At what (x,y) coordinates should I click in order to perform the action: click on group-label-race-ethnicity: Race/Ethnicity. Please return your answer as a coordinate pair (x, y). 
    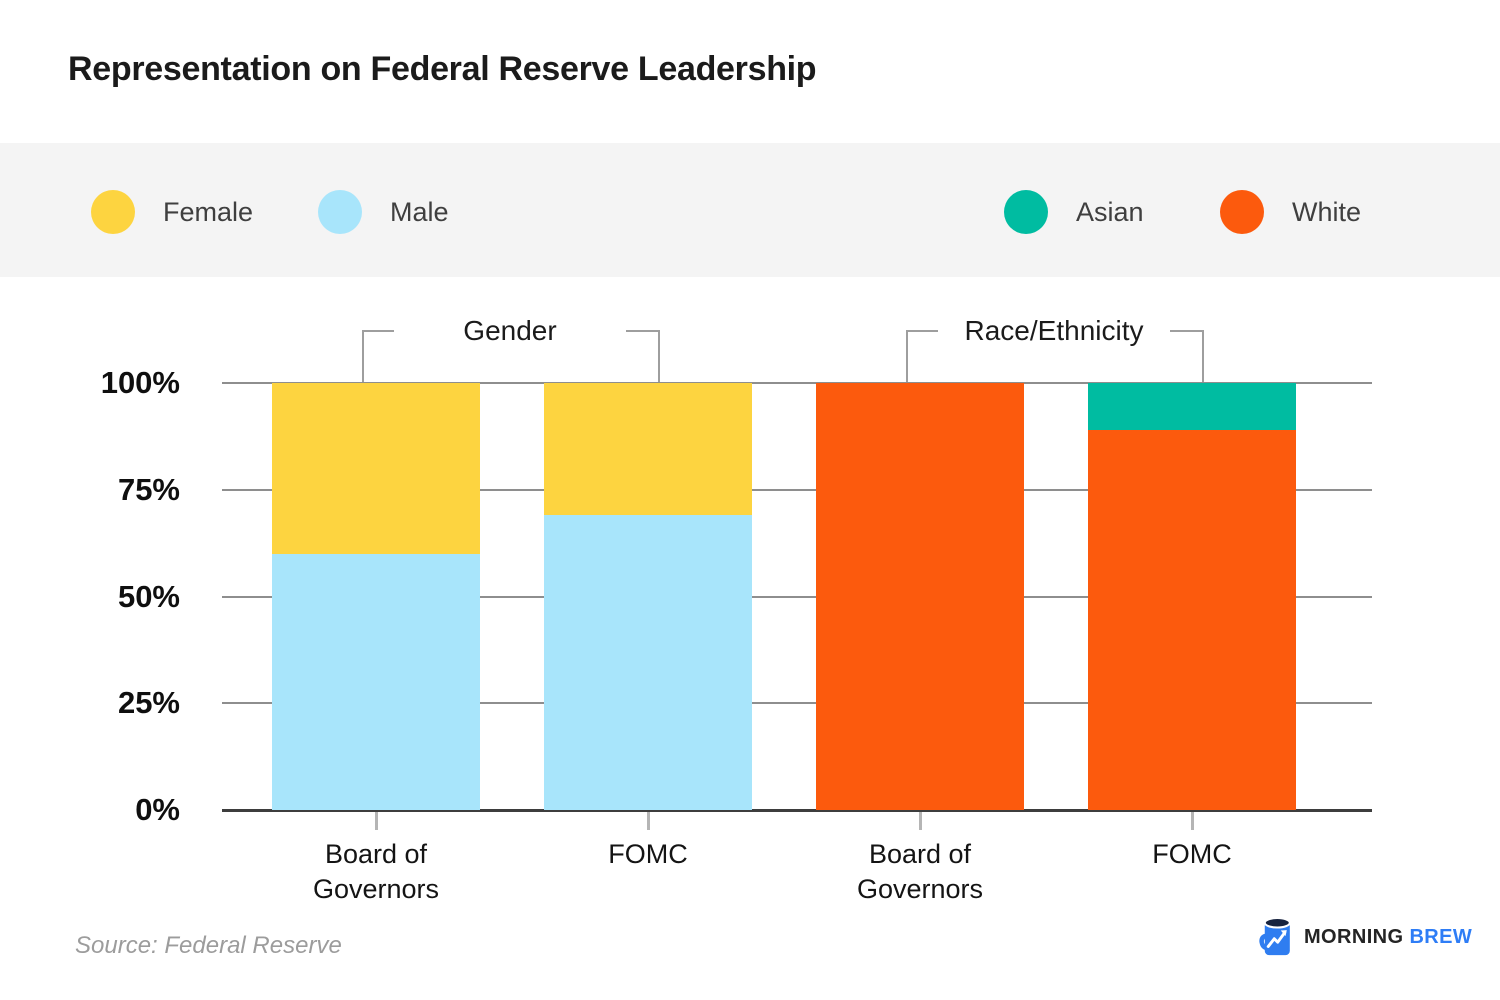
    Looking at the image, I should click on (1054, 330).